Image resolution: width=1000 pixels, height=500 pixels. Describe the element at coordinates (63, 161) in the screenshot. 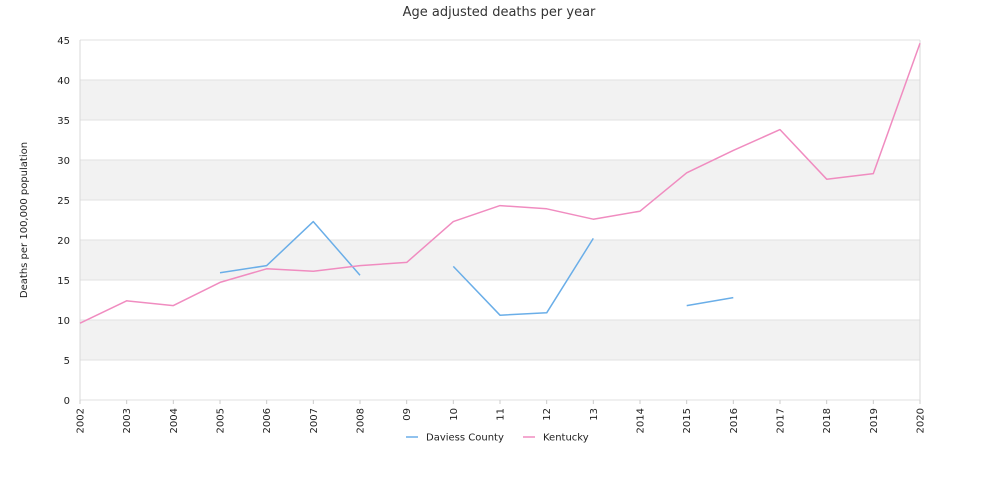

I see `y-tick-label: 30` at that location.